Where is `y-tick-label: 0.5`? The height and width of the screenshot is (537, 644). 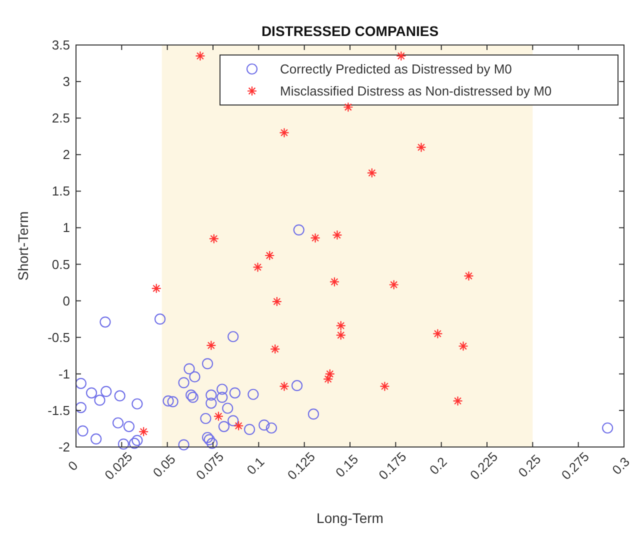
y-tick-label: 0.5 is located at coordinates (61, 264).